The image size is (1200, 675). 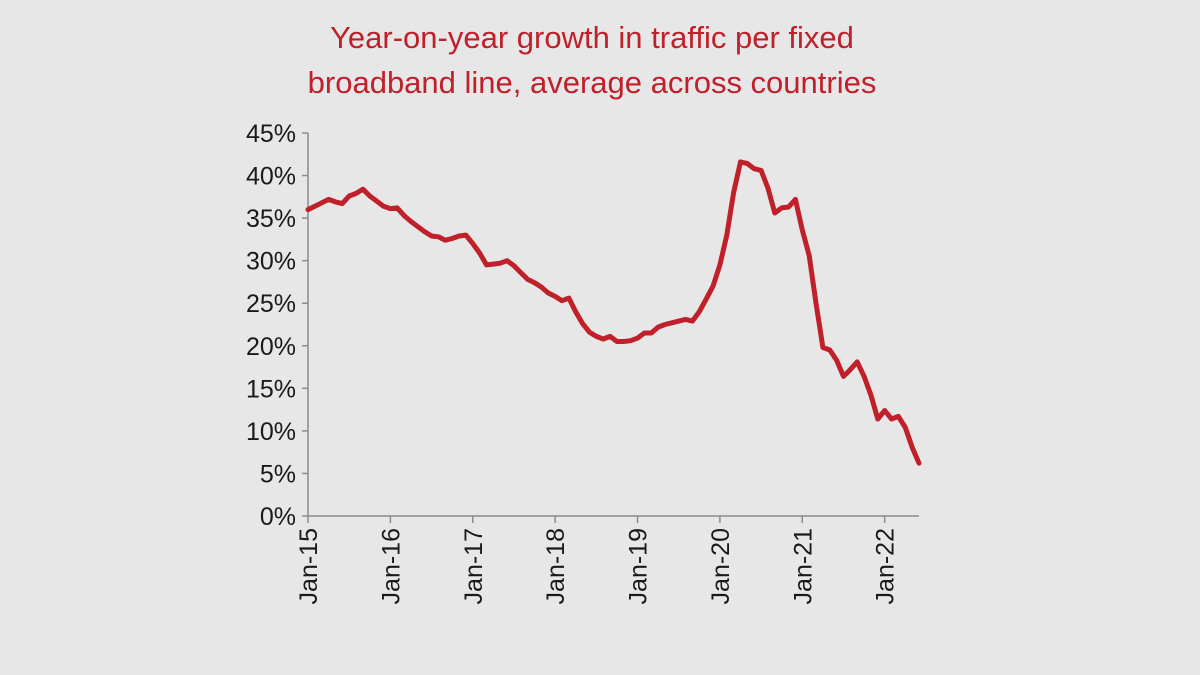 What do you see at coordinates (721, 566) in the screenshot?
I see `x-tick-label: Jan-20` at bounding box center [721, 566].